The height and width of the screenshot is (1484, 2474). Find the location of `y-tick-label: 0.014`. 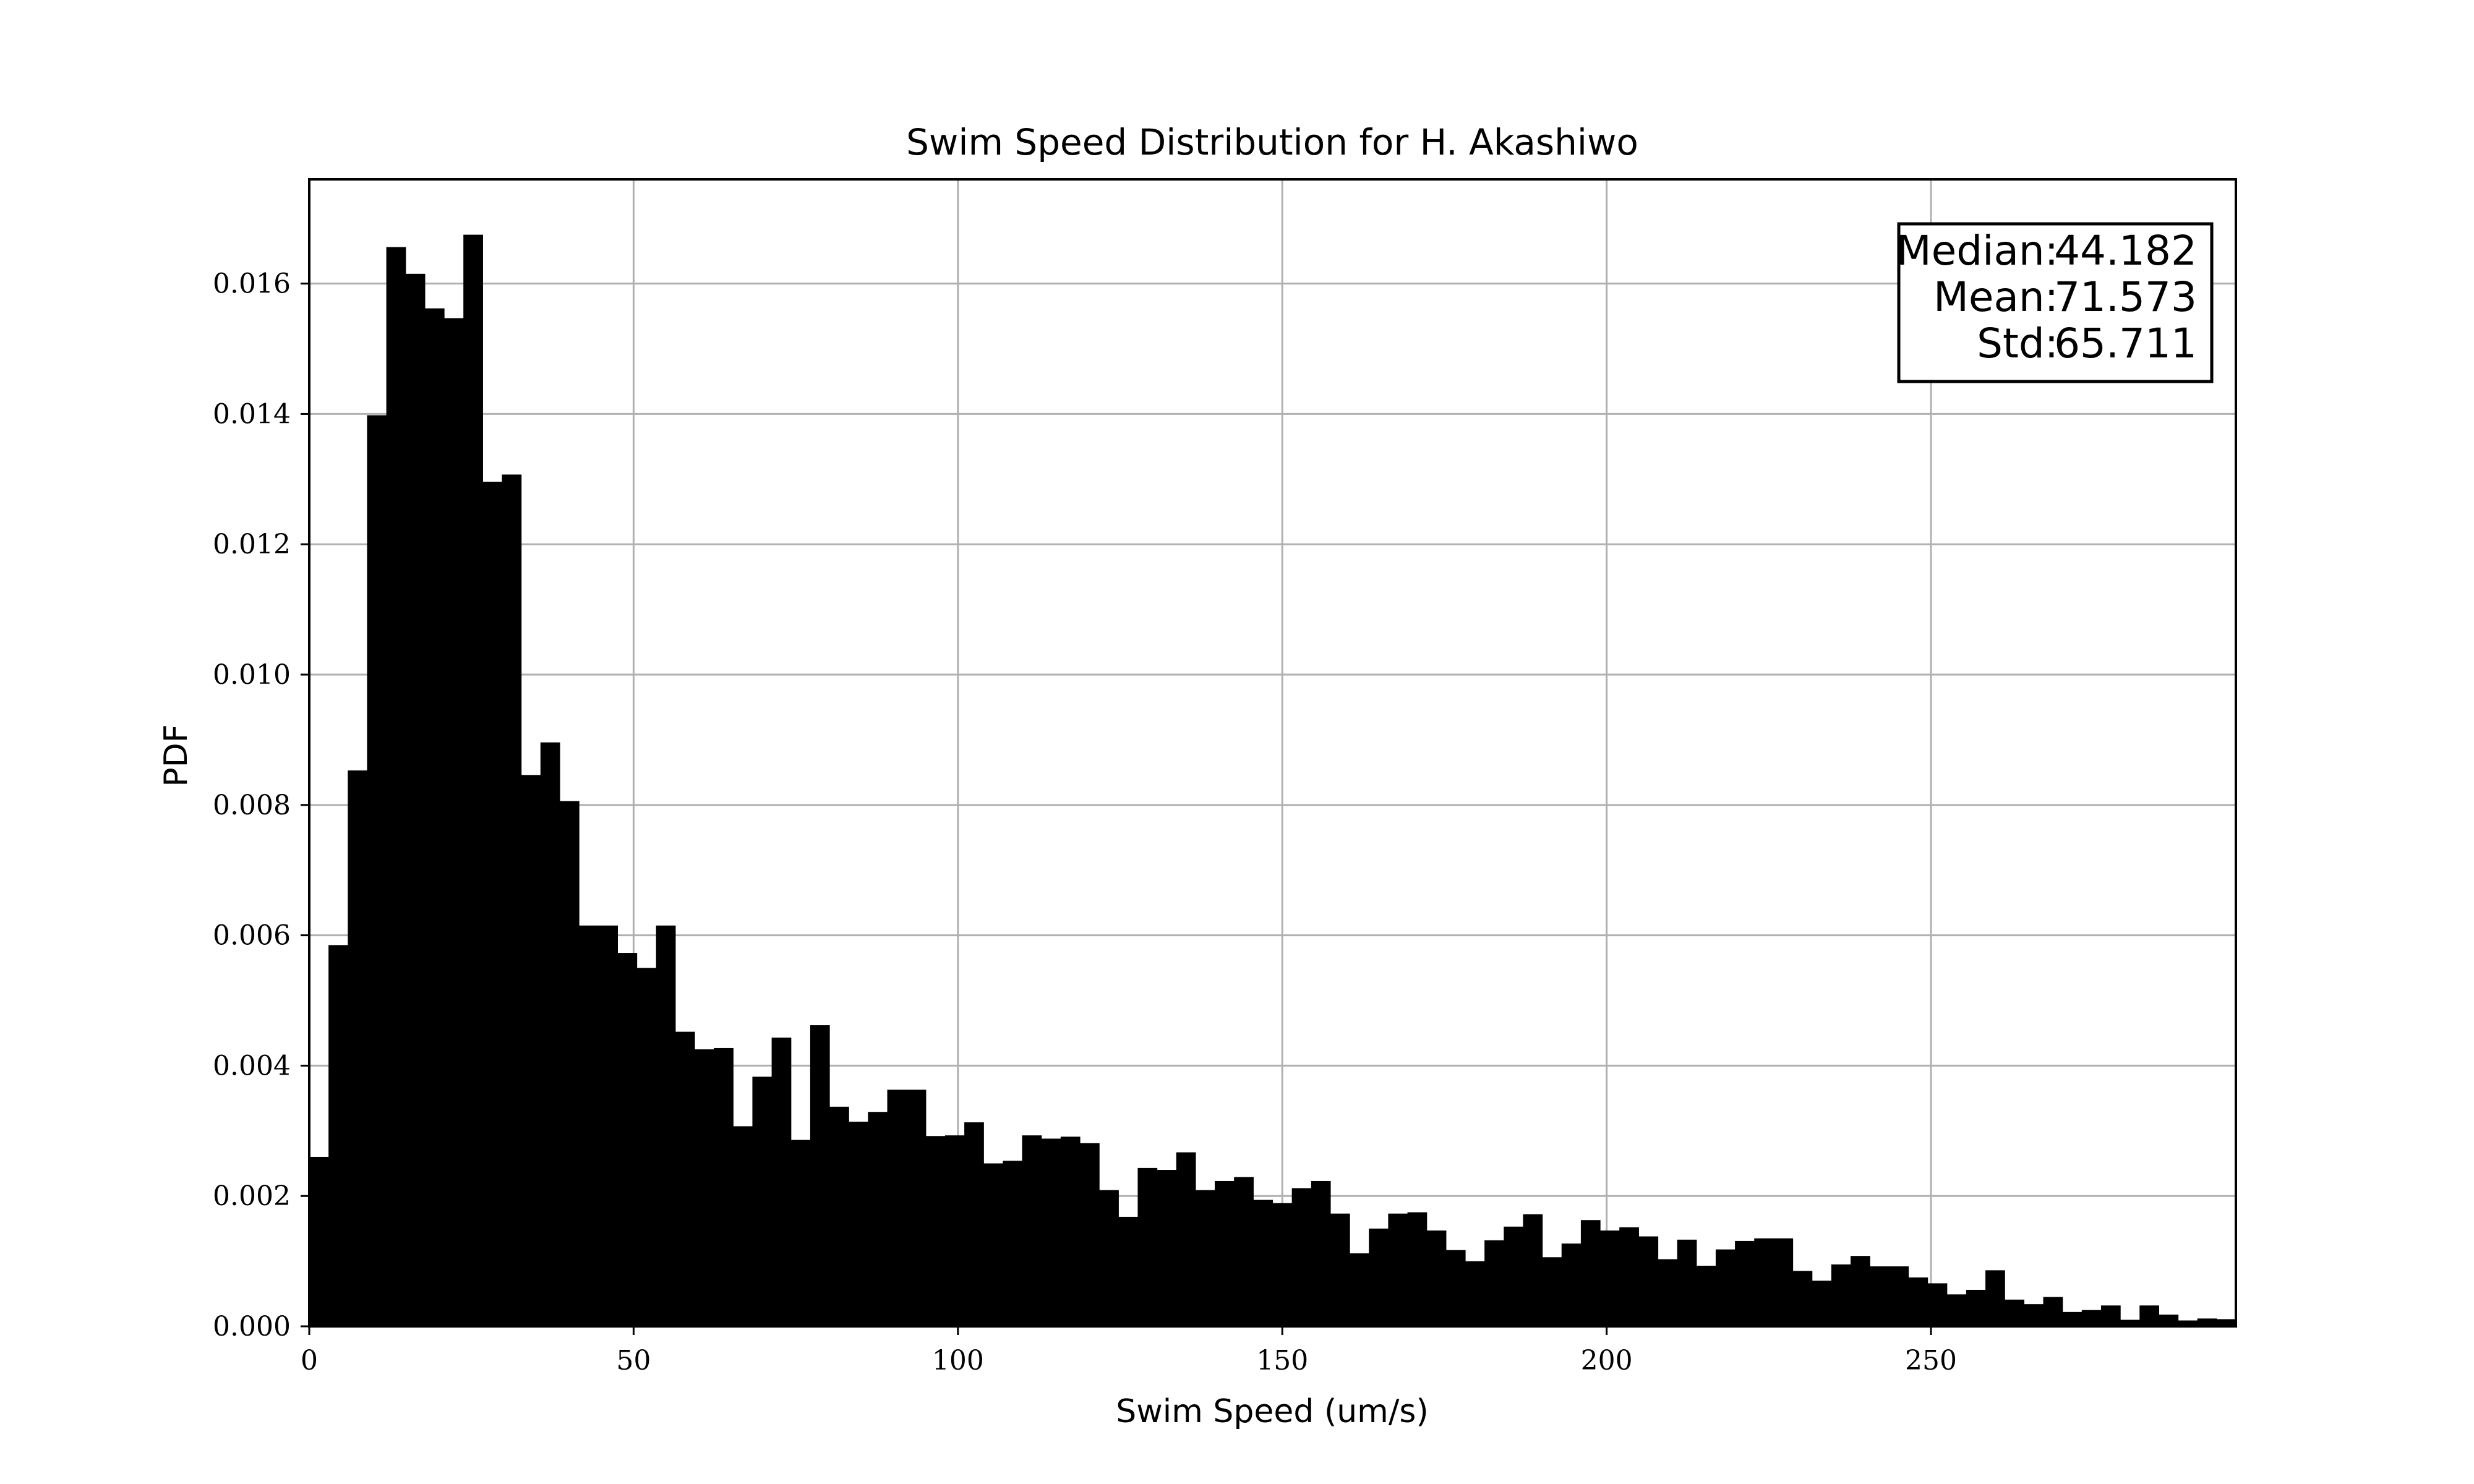

y-tick-label: 0.014 is located at coordinates (252, 414).